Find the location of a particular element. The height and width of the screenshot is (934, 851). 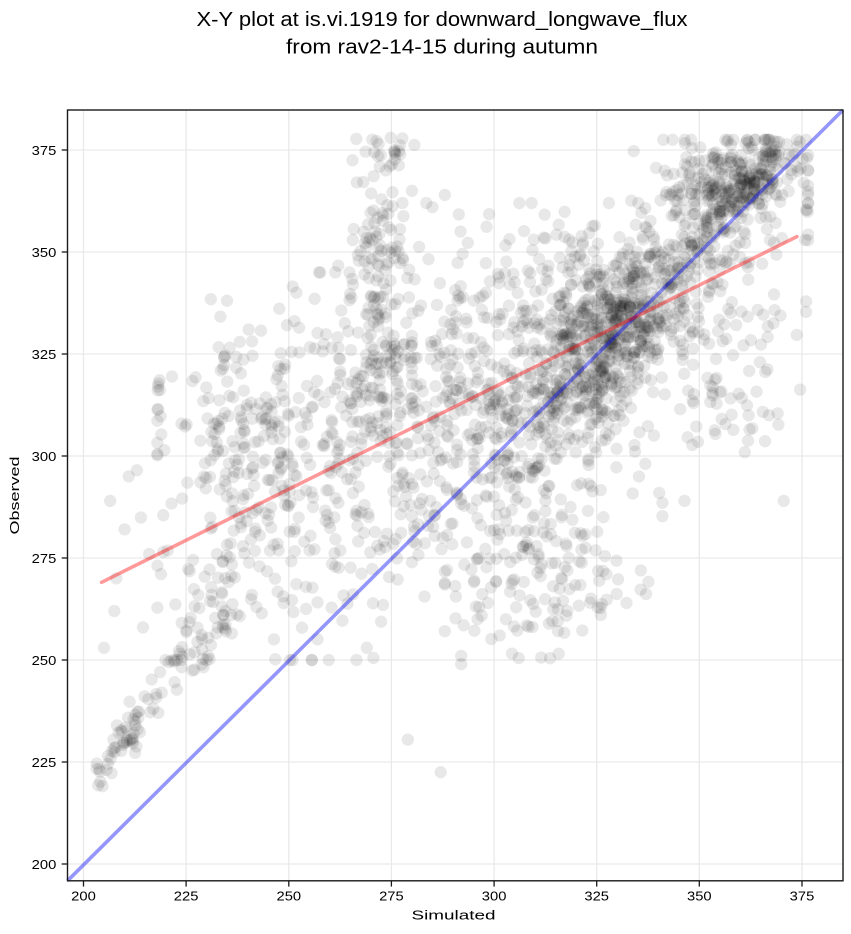

svg-text: Simulated is located at coordinates (454, 914).